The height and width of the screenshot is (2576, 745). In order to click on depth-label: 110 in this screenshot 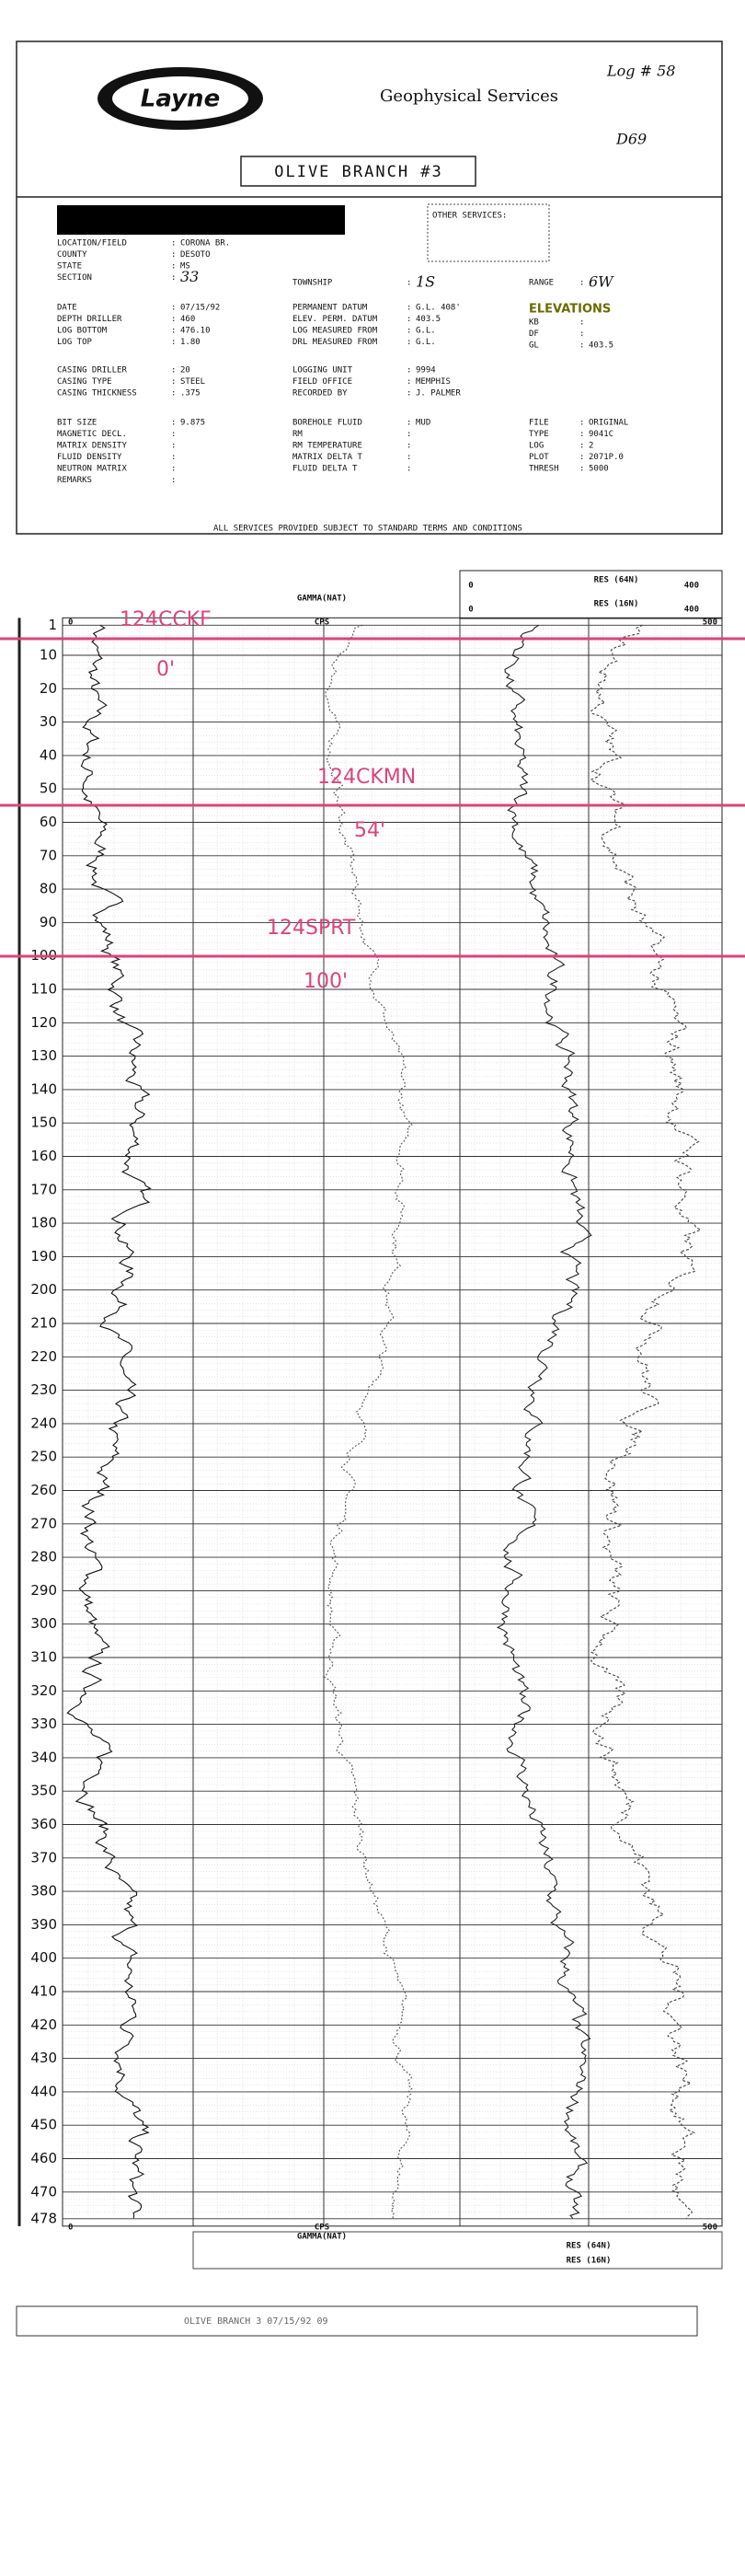, I will do `click(43, 990)`.